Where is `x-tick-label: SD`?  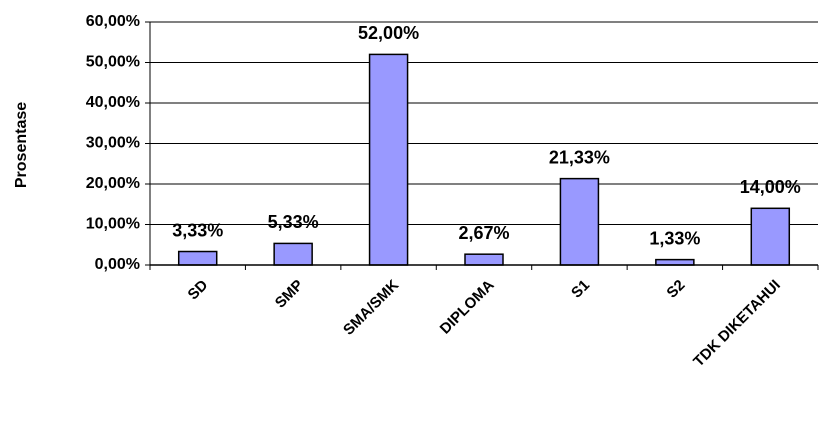 x-tick-label: SD is located at coordinates (198, 290).